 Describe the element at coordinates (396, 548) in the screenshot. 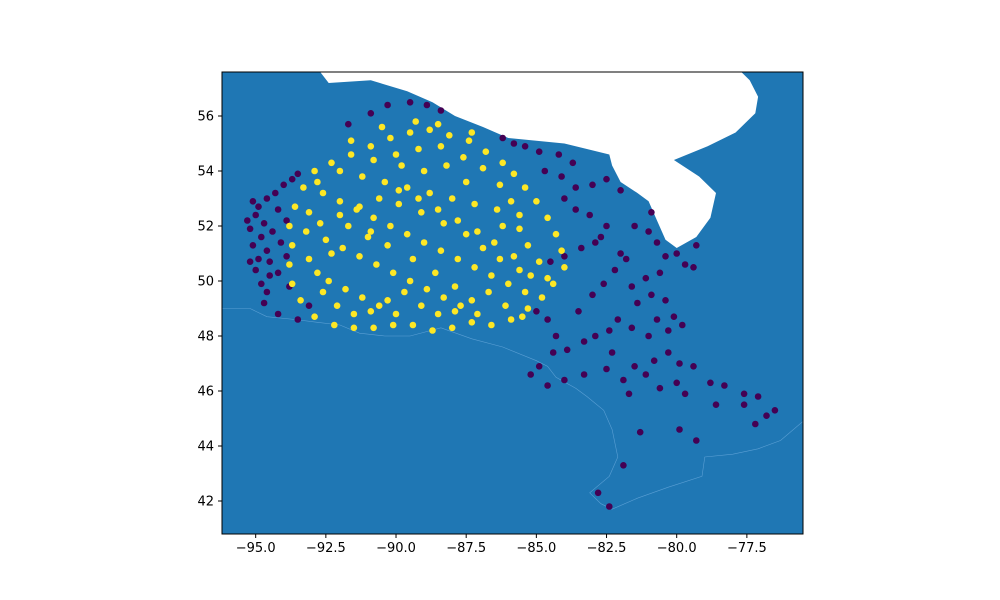

I see `x-tick-label: −90.0` at that location.